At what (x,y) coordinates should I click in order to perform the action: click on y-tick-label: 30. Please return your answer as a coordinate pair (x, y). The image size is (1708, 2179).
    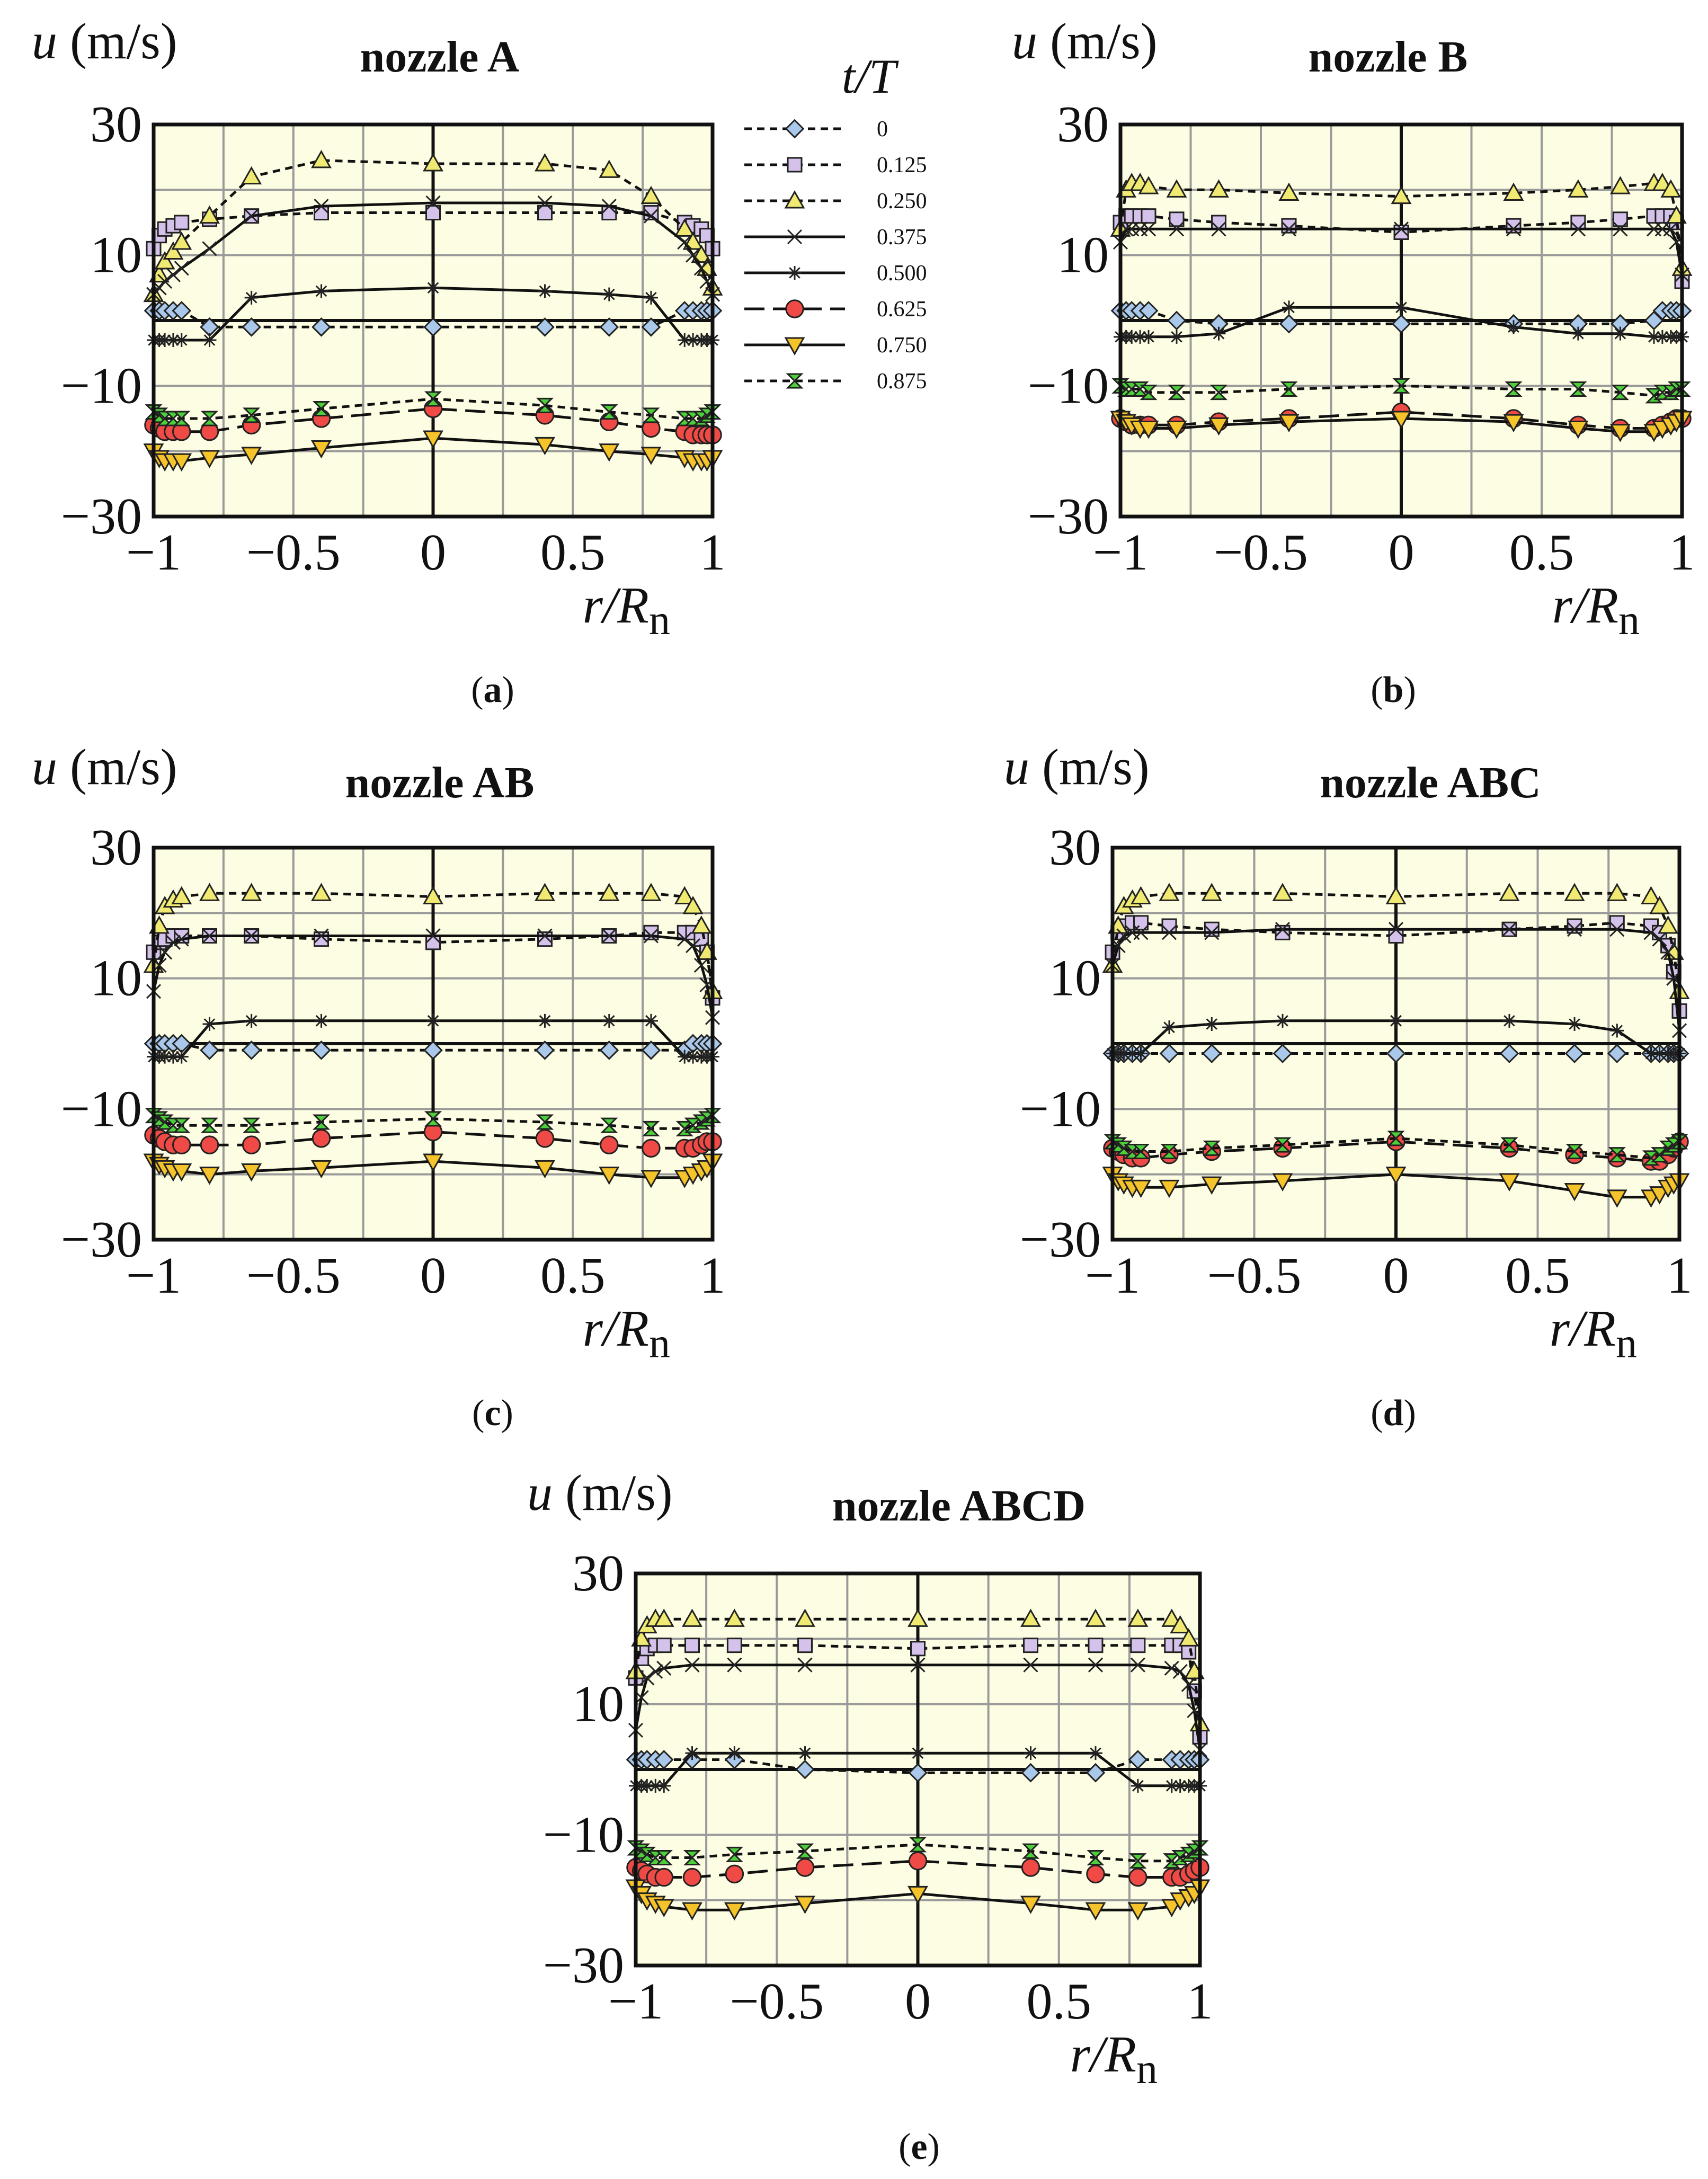
    Looking at the image, I should click on (598, 1573).